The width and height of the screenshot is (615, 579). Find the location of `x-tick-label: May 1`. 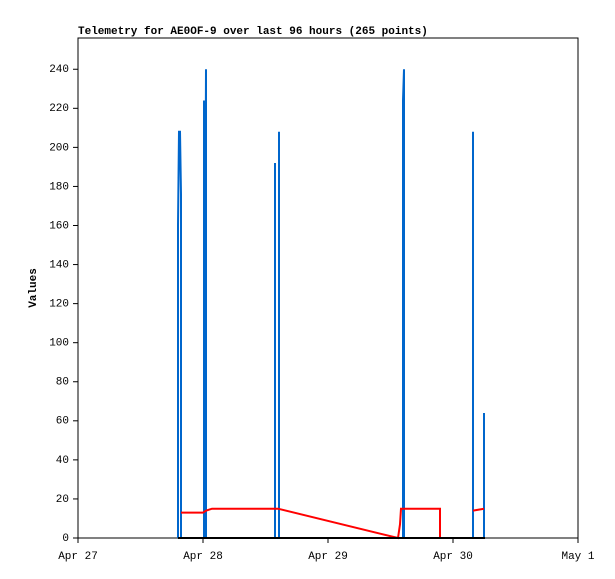

x-tick-label: May 1 is located at coordinates (577, 557).